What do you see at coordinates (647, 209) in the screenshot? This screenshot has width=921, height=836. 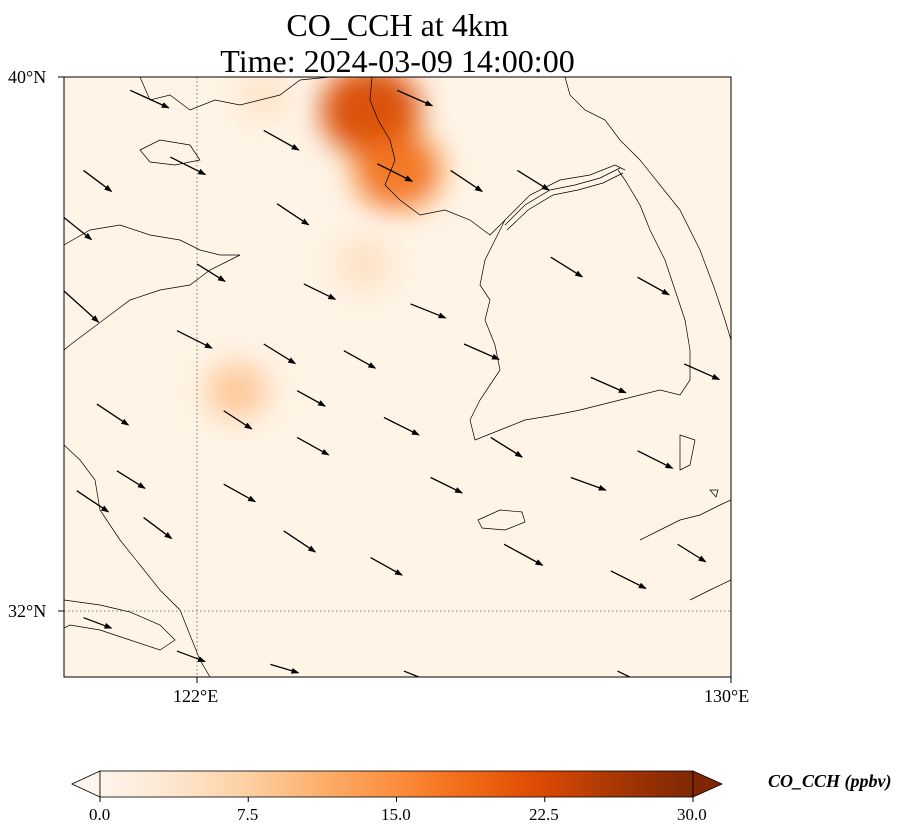 I see `coastline-korea-east` at bounding box center [647, 209].